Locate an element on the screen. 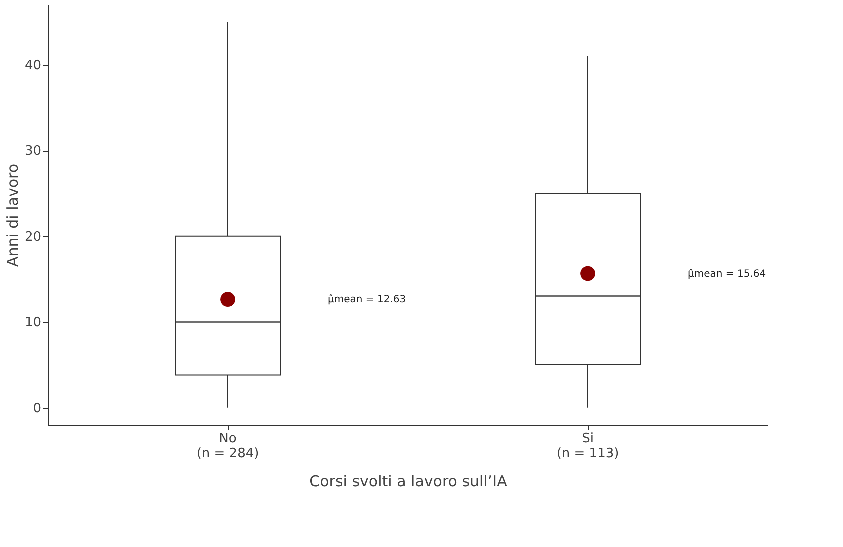  x-axis-title: Corsi svolti a lavoro sull’IA is located at coordinates (409, 481).